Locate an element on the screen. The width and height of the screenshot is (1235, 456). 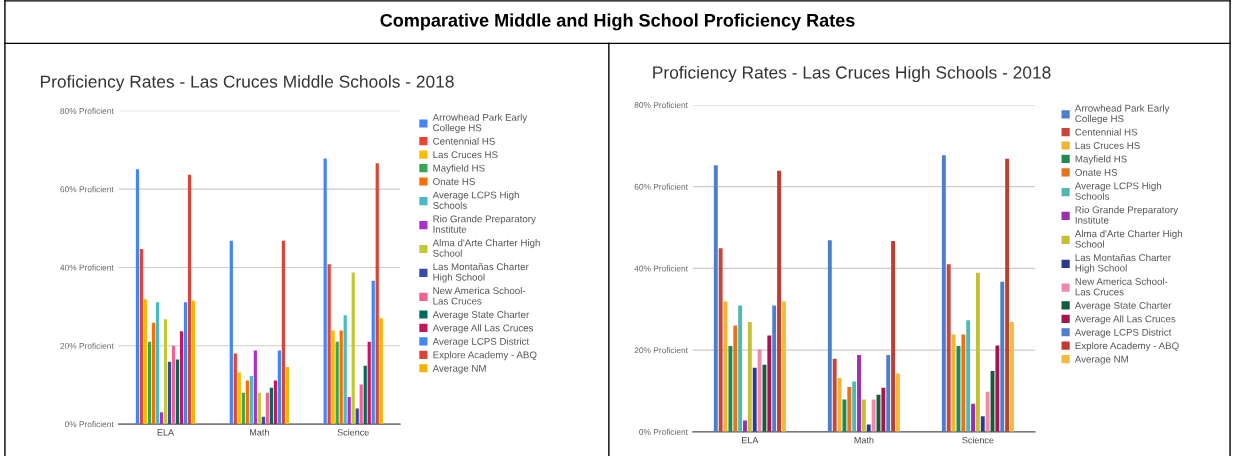
legend-label: New America School- Las Cruces is located at coordinates (1121, 286).